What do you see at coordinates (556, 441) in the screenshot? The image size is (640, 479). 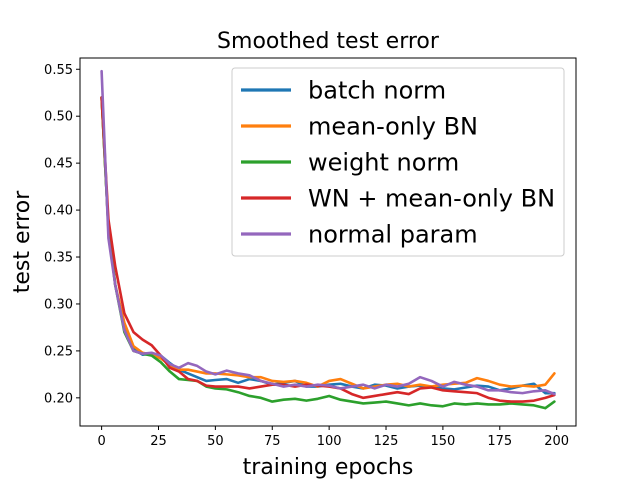 I see `x-tick-label: 200` at bounding box center [556, 441].